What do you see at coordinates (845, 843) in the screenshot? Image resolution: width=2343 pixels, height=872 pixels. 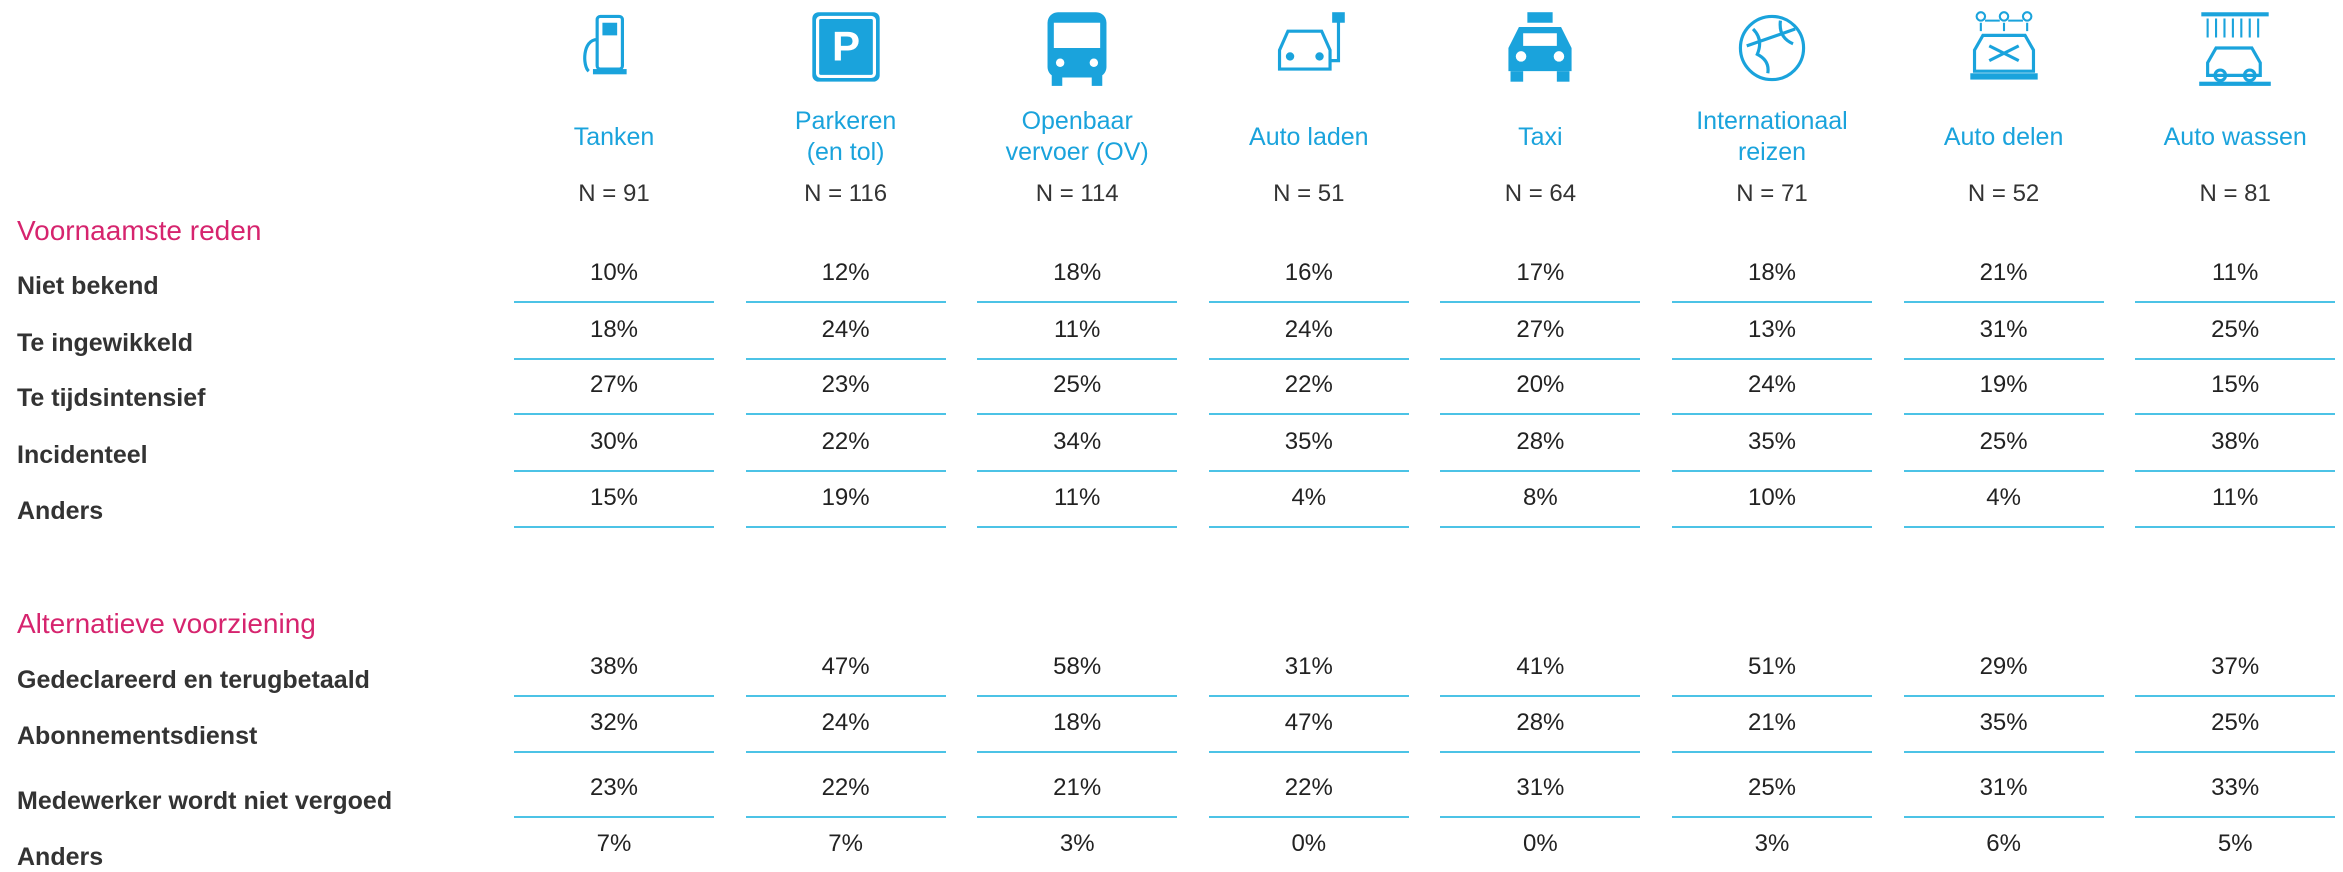 I see `cell-value: 7%` at bounding box center [845, 843].